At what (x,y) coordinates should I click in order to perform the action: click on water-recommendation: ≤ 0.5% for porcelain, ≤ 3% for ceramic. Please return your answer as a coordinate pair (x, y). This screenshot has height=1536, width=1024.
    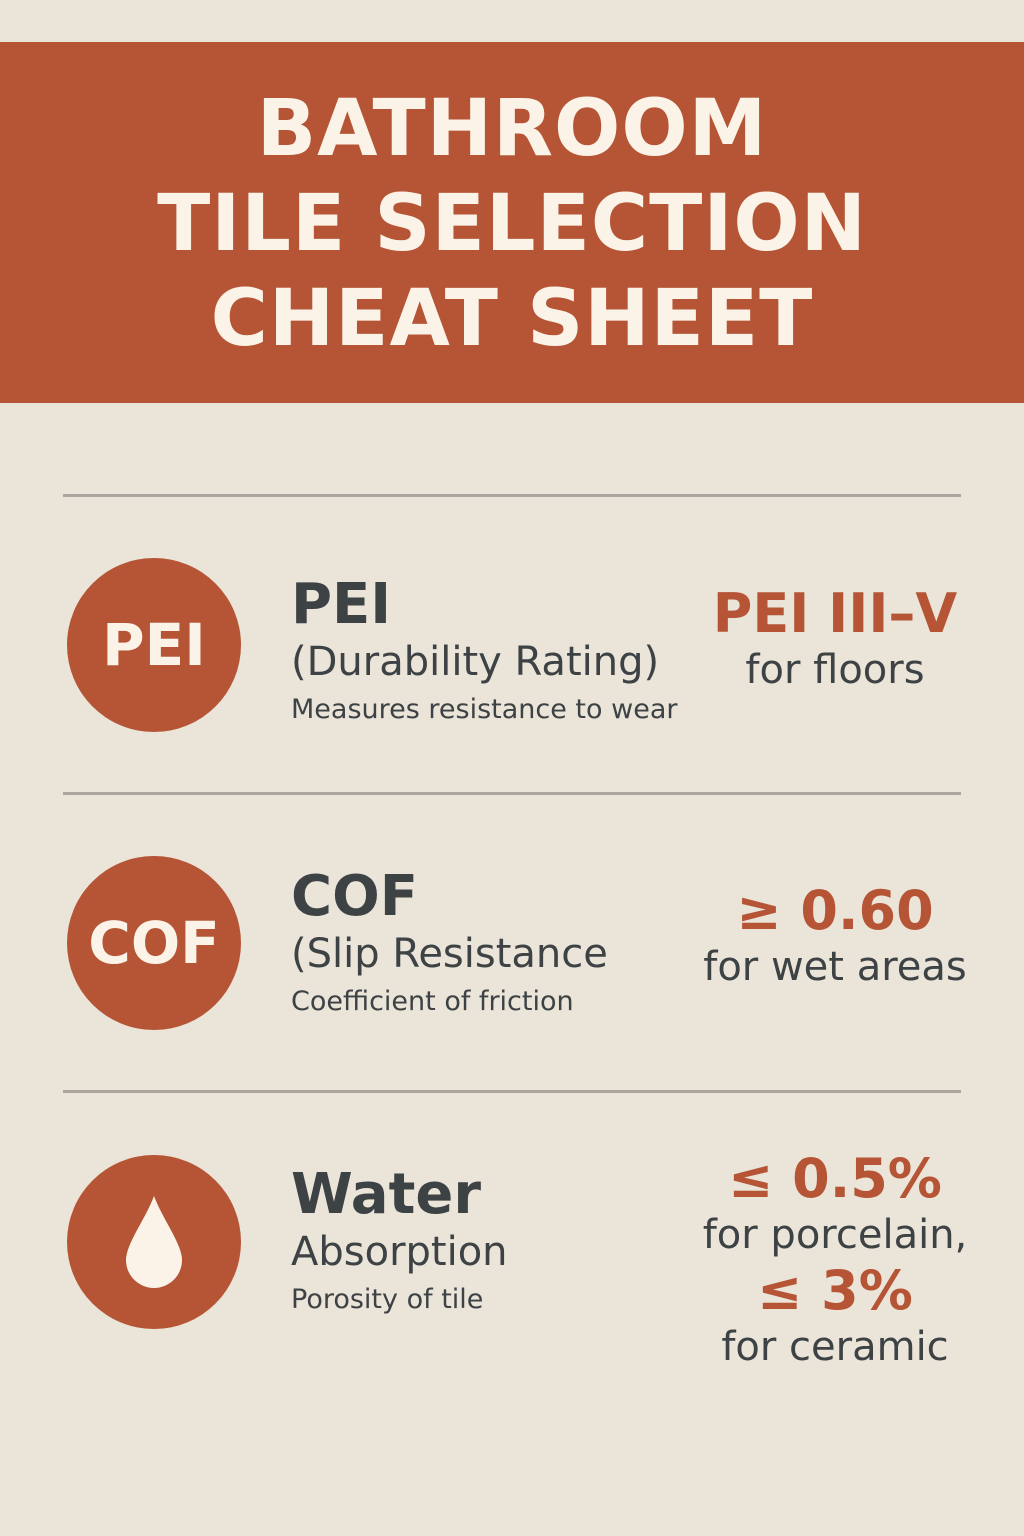
    Looking at the image, I should click on (835, 1260).